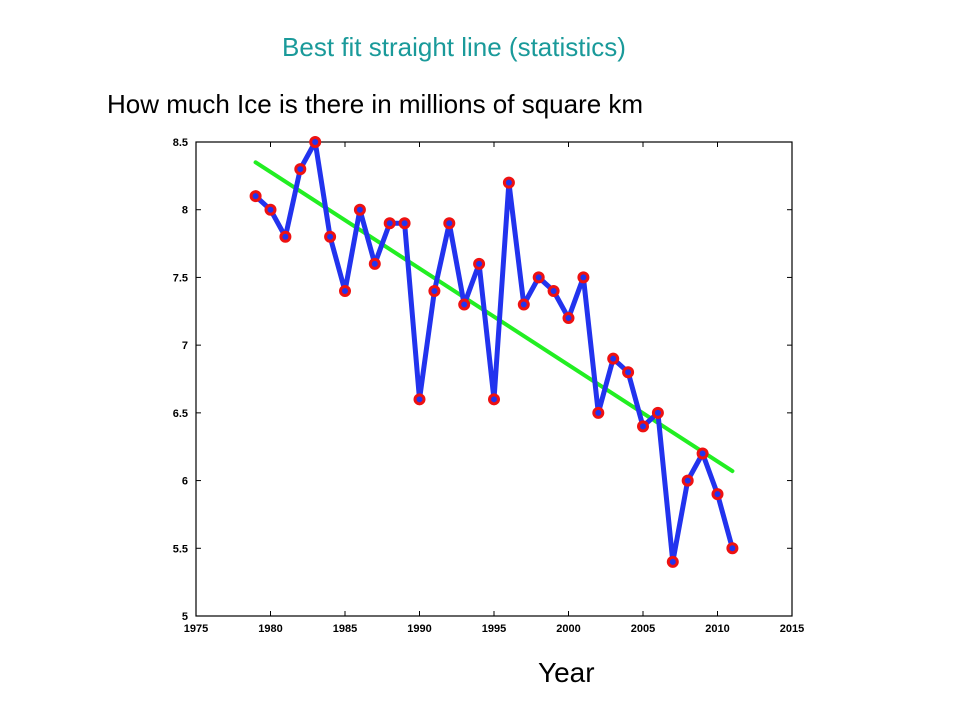  What do you see at coordinates (566, 672) in the screenshot?
I see `x-axis-label: Year` at bounding box center [566, 672].